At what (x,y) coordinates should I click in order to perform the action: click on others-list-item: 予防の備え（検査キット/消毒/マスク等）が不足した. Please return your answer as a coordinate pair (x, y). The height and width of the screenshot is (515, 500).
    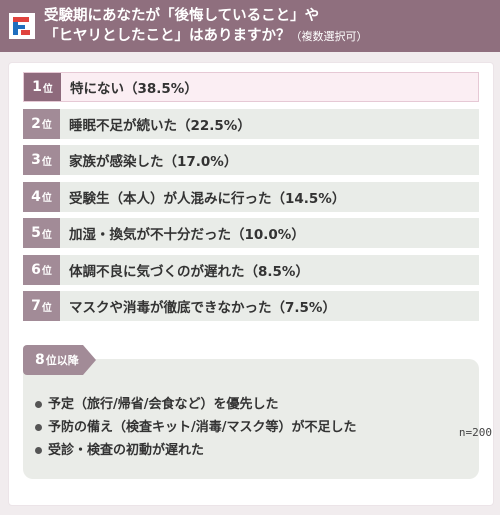
    Looking at the image, I should click on (257, 427).